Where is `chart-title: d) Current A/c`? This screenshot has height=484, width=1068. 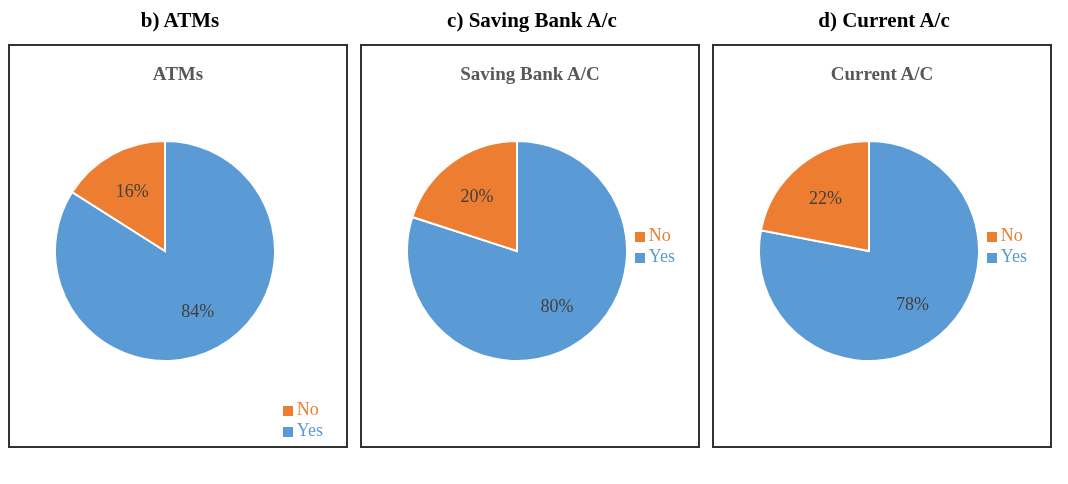 chart-title: d) Current A/c is located at coordinates (884, 21).